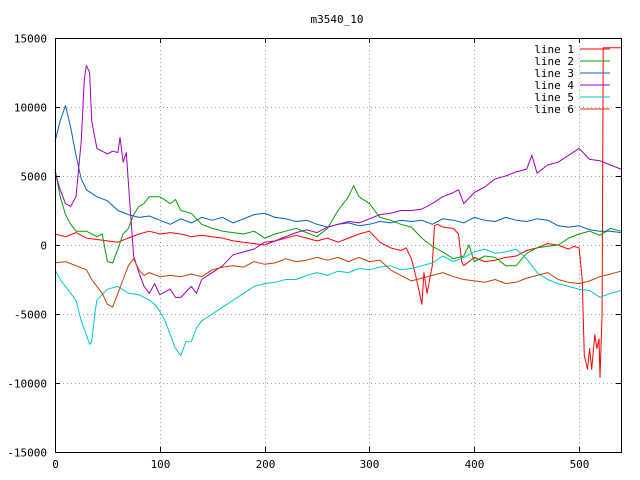 This screenshot has width=640, height=480. What do you see at coordinates (554, 61) in the screenshot?
I see `legend-label-2: line 2` at bounding box center [554, 61].